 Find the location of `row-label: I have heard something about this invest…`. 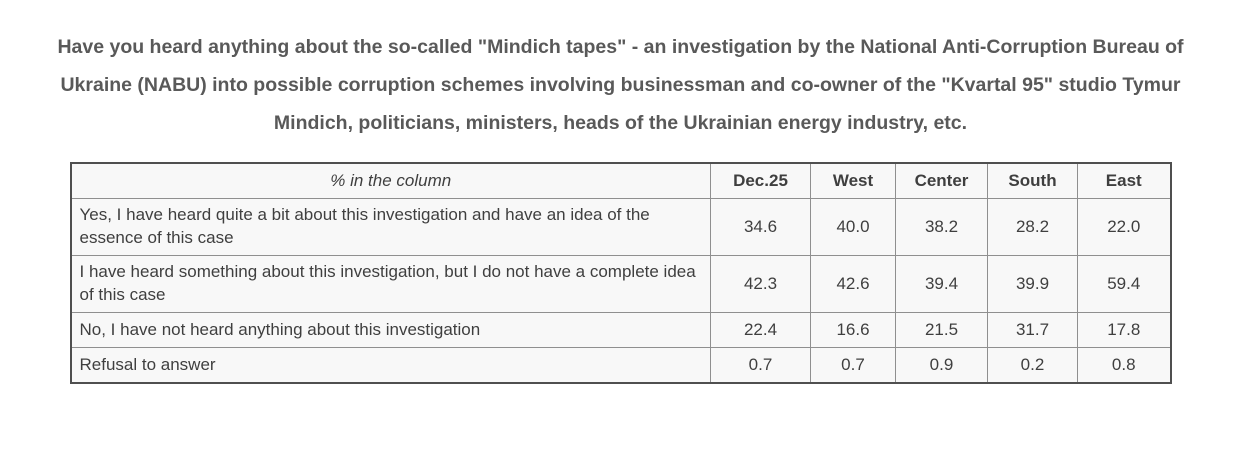

row-label: I have heard something about this invest… is located at coordinates (390, 284).